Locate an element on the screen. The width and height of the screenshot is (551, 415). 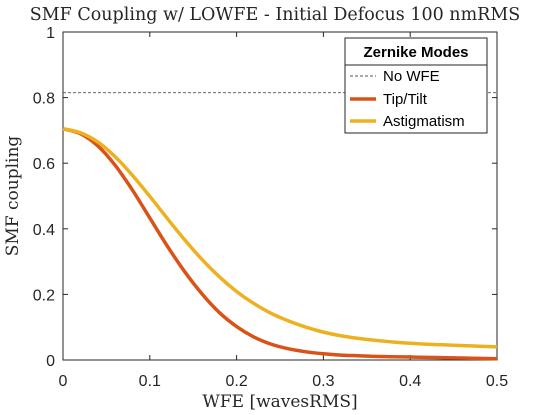
legend-label-astigmatism: Astigmatism is located at coordinates (424, 121).